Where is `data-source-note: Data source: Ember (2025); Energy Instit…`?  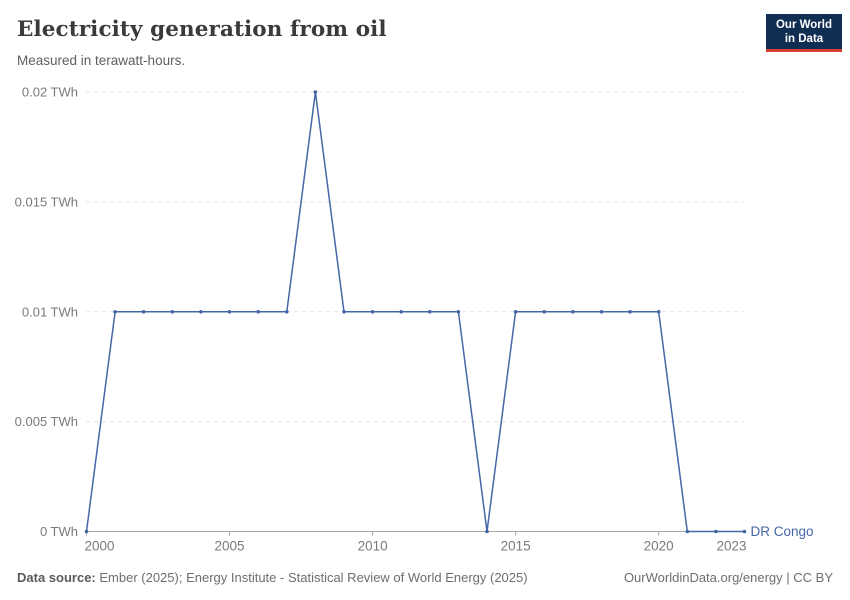 data-source-note: Data source: Ember (2025); Energy Instit… is located at coordinates (272, 577).